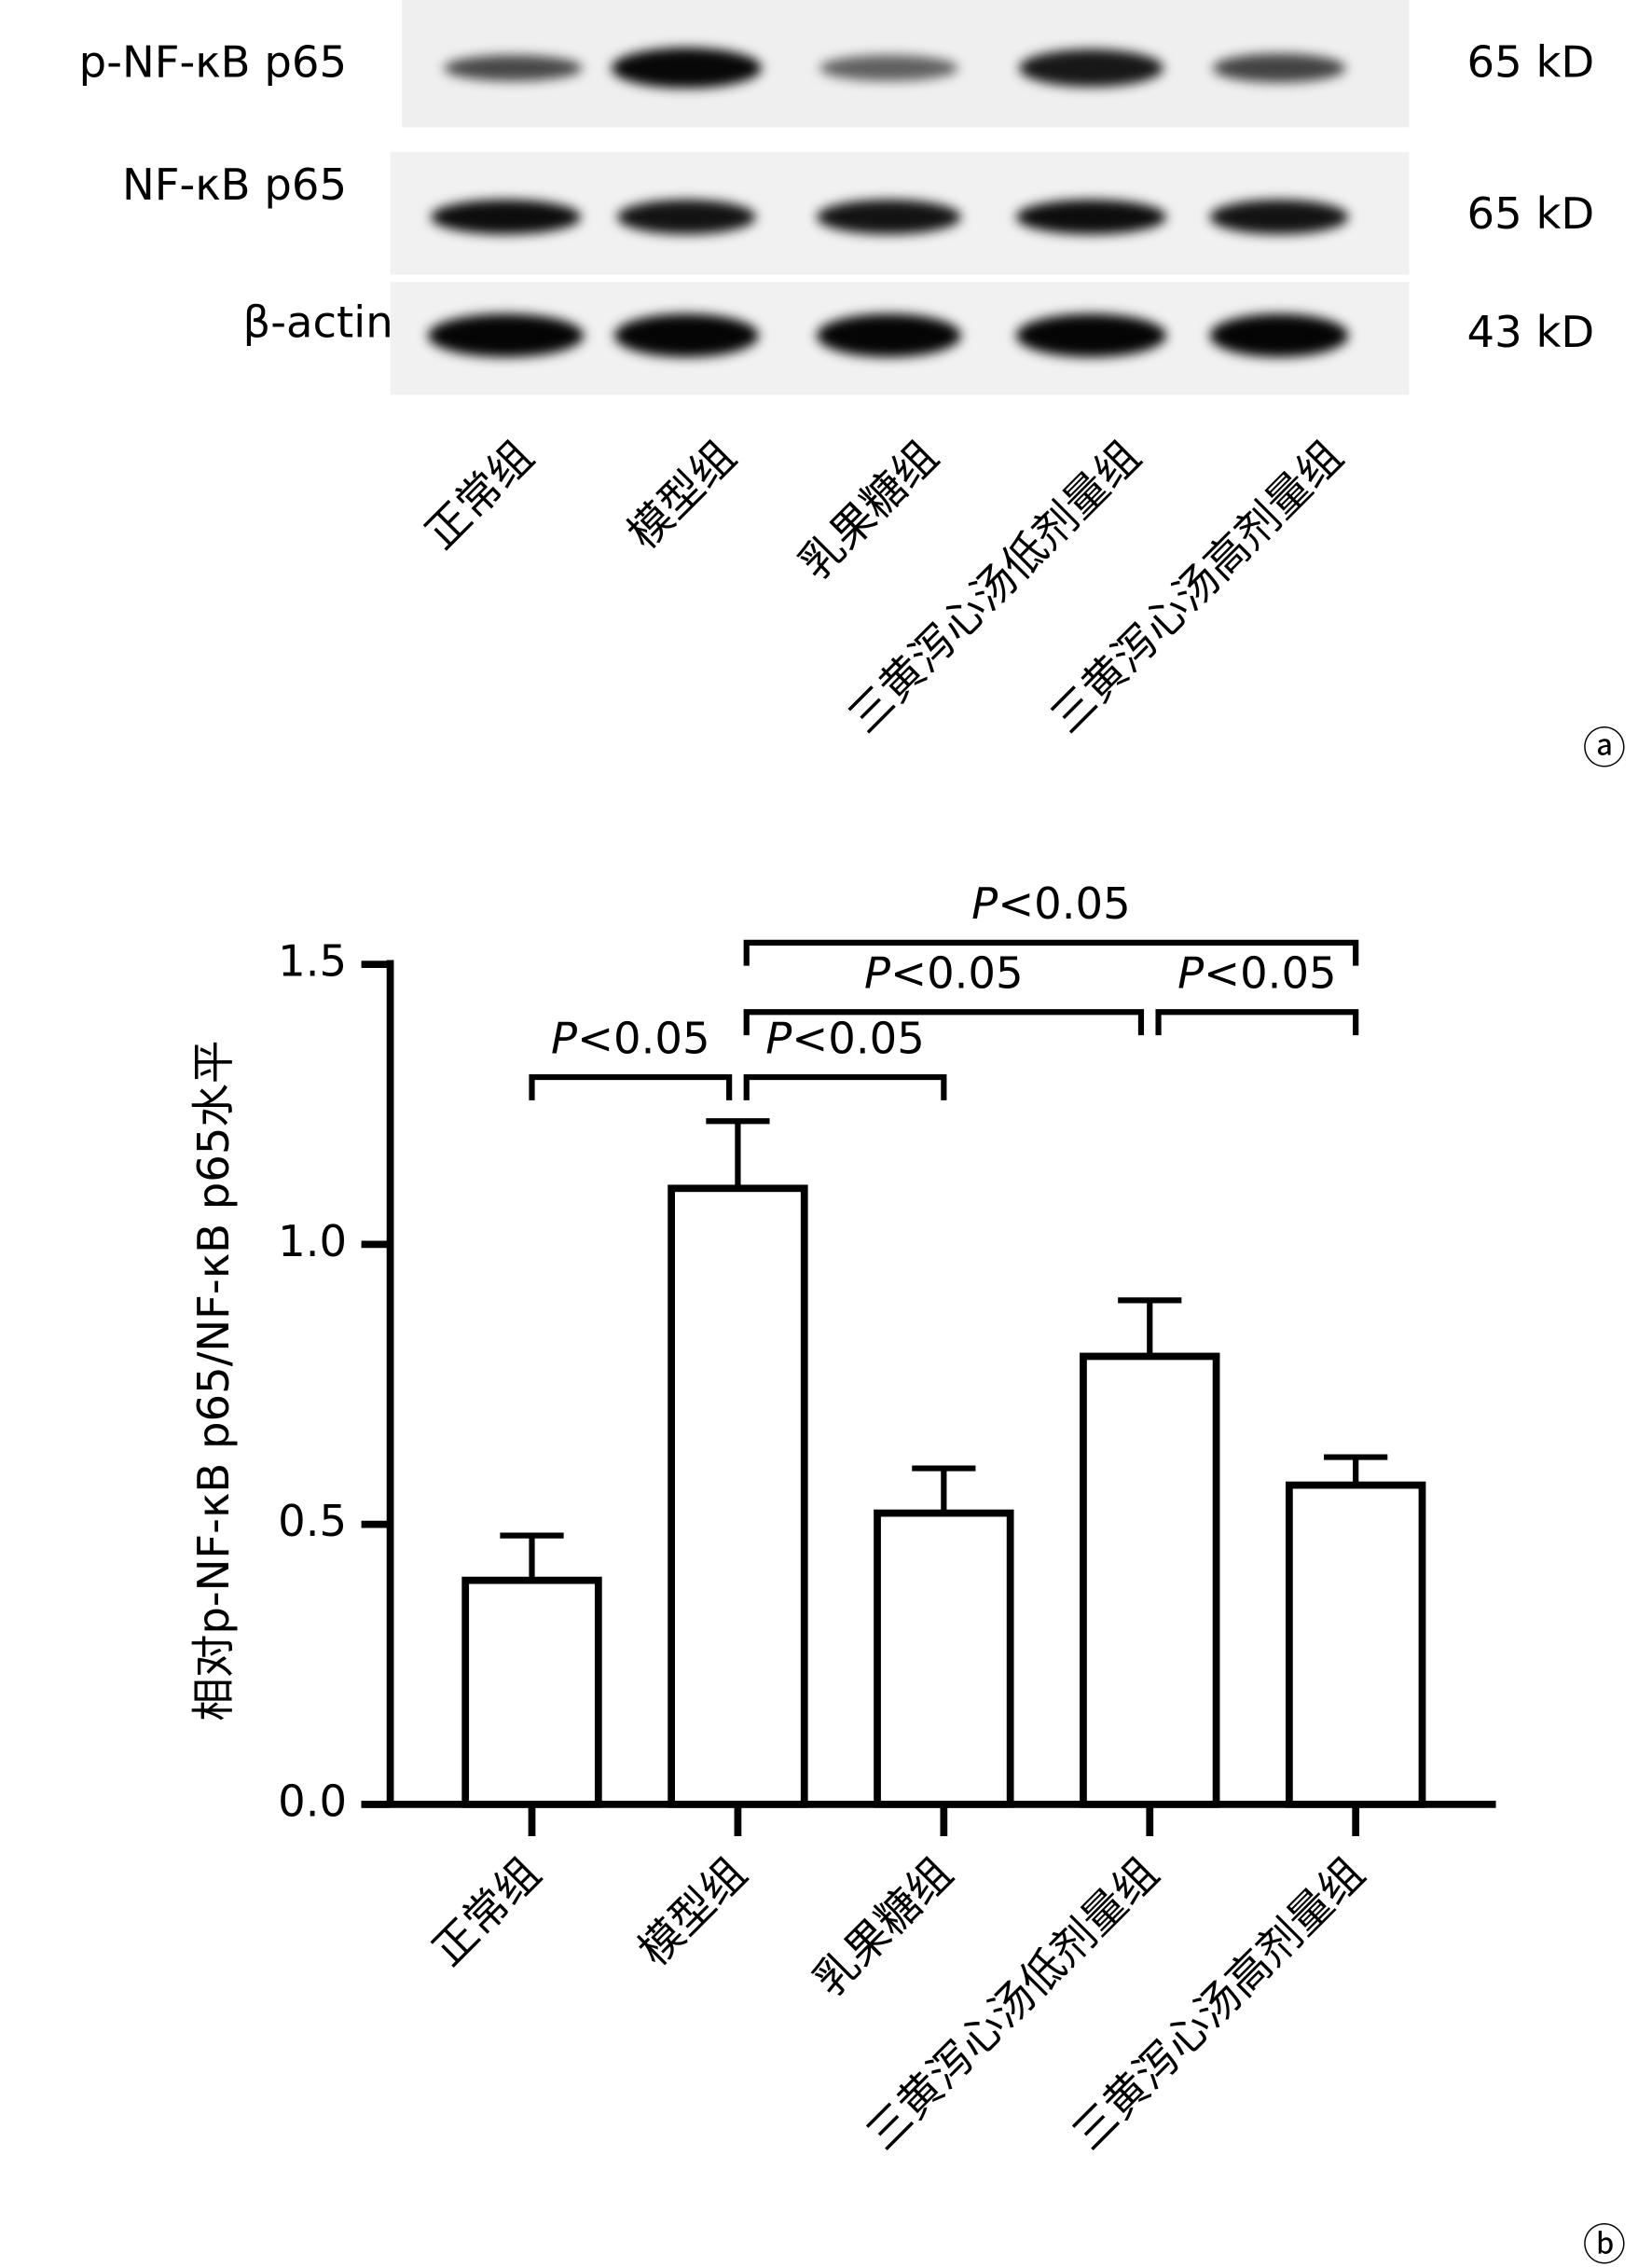  Describe the element at coordinates (313, 961) in the screenshot. I see `y-tick-label: 1.5` at that location.